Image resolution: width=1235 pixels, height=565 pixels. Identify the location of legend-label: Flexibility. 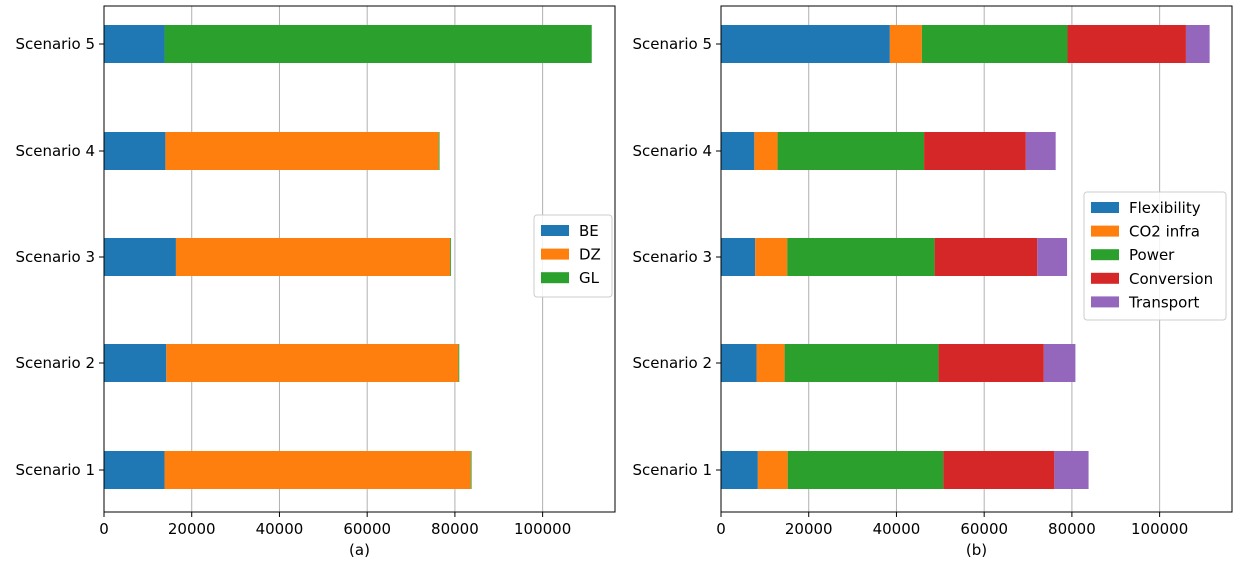
(1165, 208).